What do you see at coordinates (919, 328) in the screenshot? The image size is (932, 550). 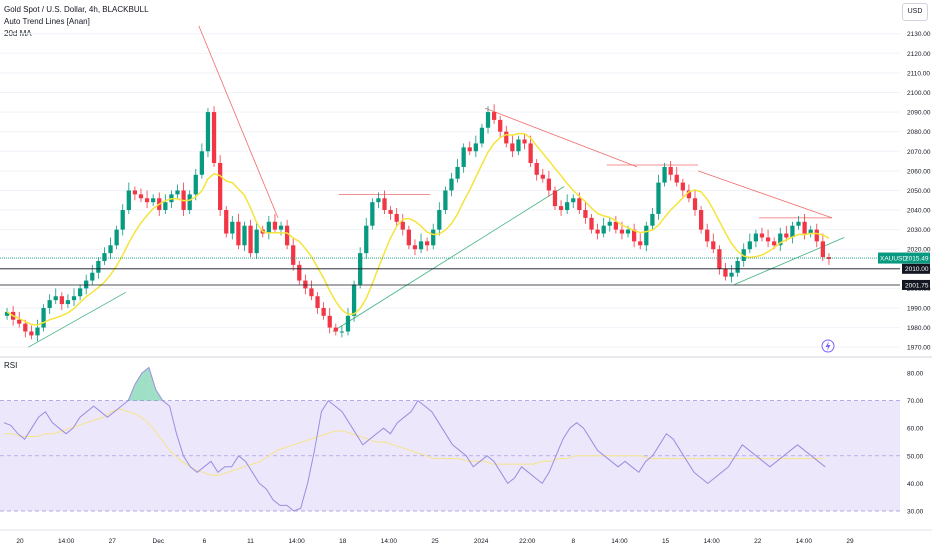 I see `price-tick-label: 1980.00` at bounding box center [919, 328].